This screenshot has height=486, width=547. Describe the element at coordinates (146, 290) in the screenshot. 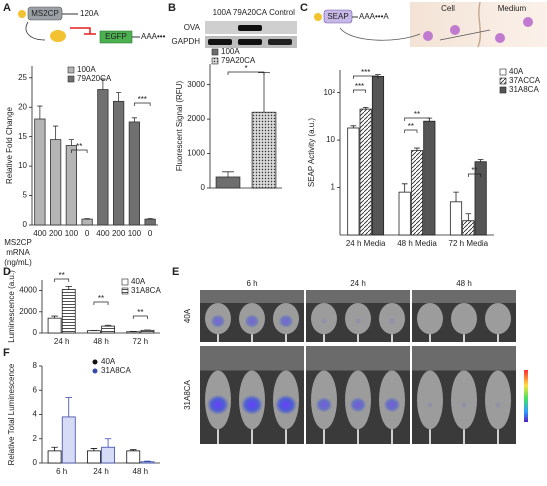

I see `legend-label: 31A8CA` at that location.